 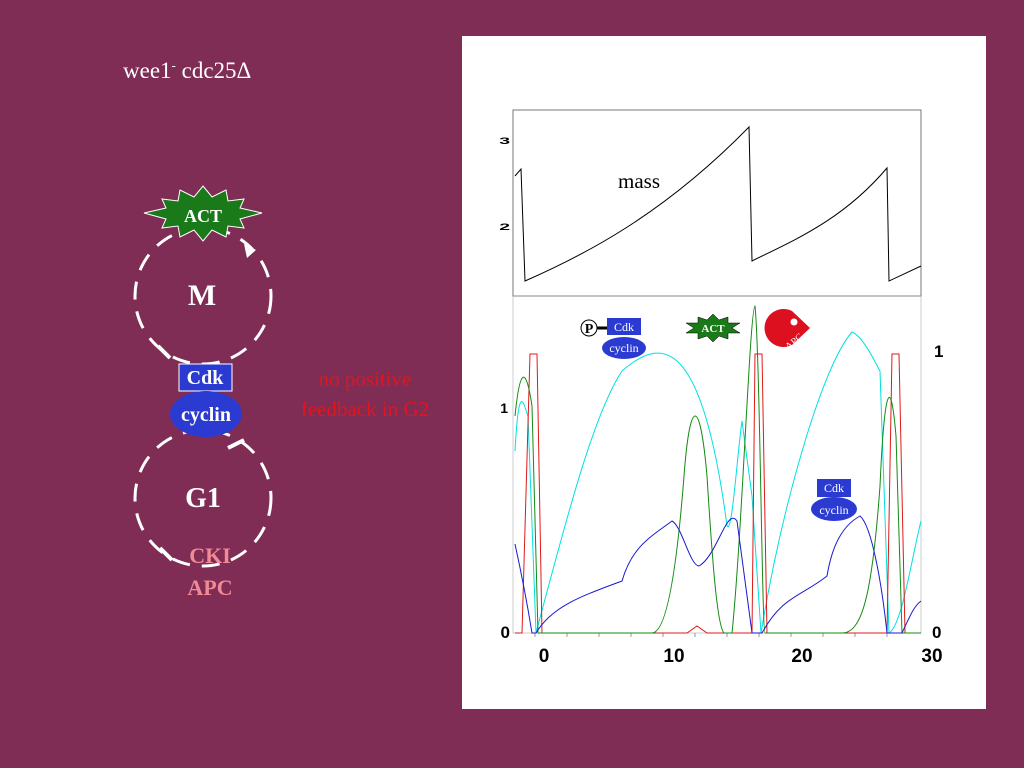 What do you see at coordinates (504, 141) in the screenshot?
I see `mass-ytick-3: 3` at bounding box center [504, 141].